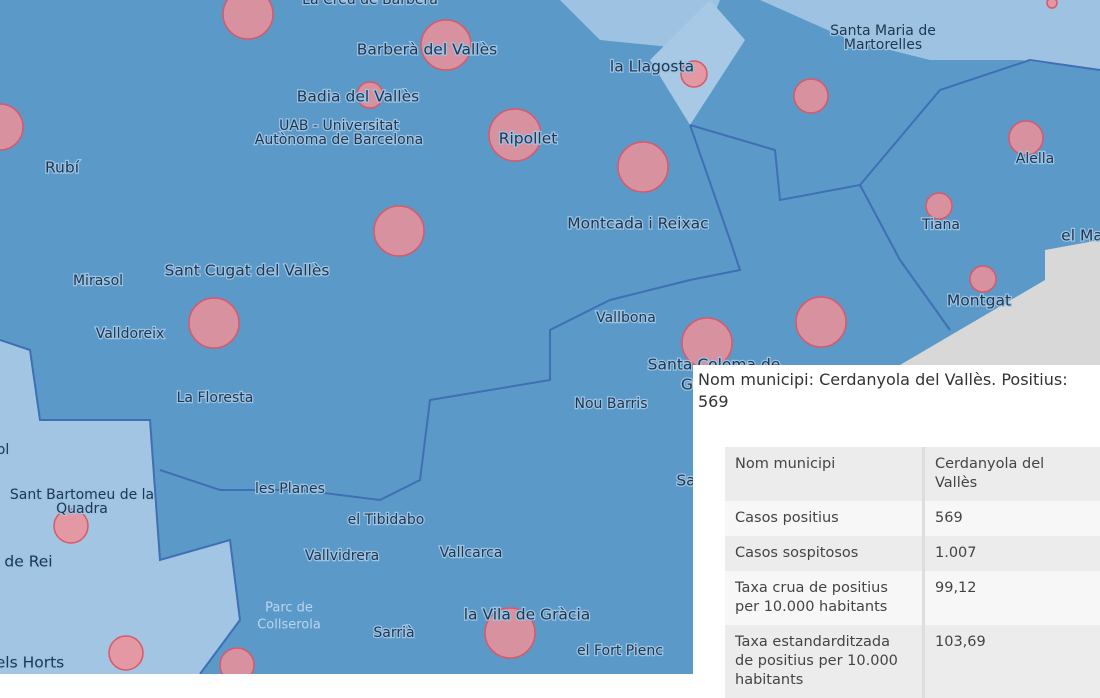 The width and height of the screenshot is (1100, 698). I want to click on place-label: Ripollet, so click(528, 139).